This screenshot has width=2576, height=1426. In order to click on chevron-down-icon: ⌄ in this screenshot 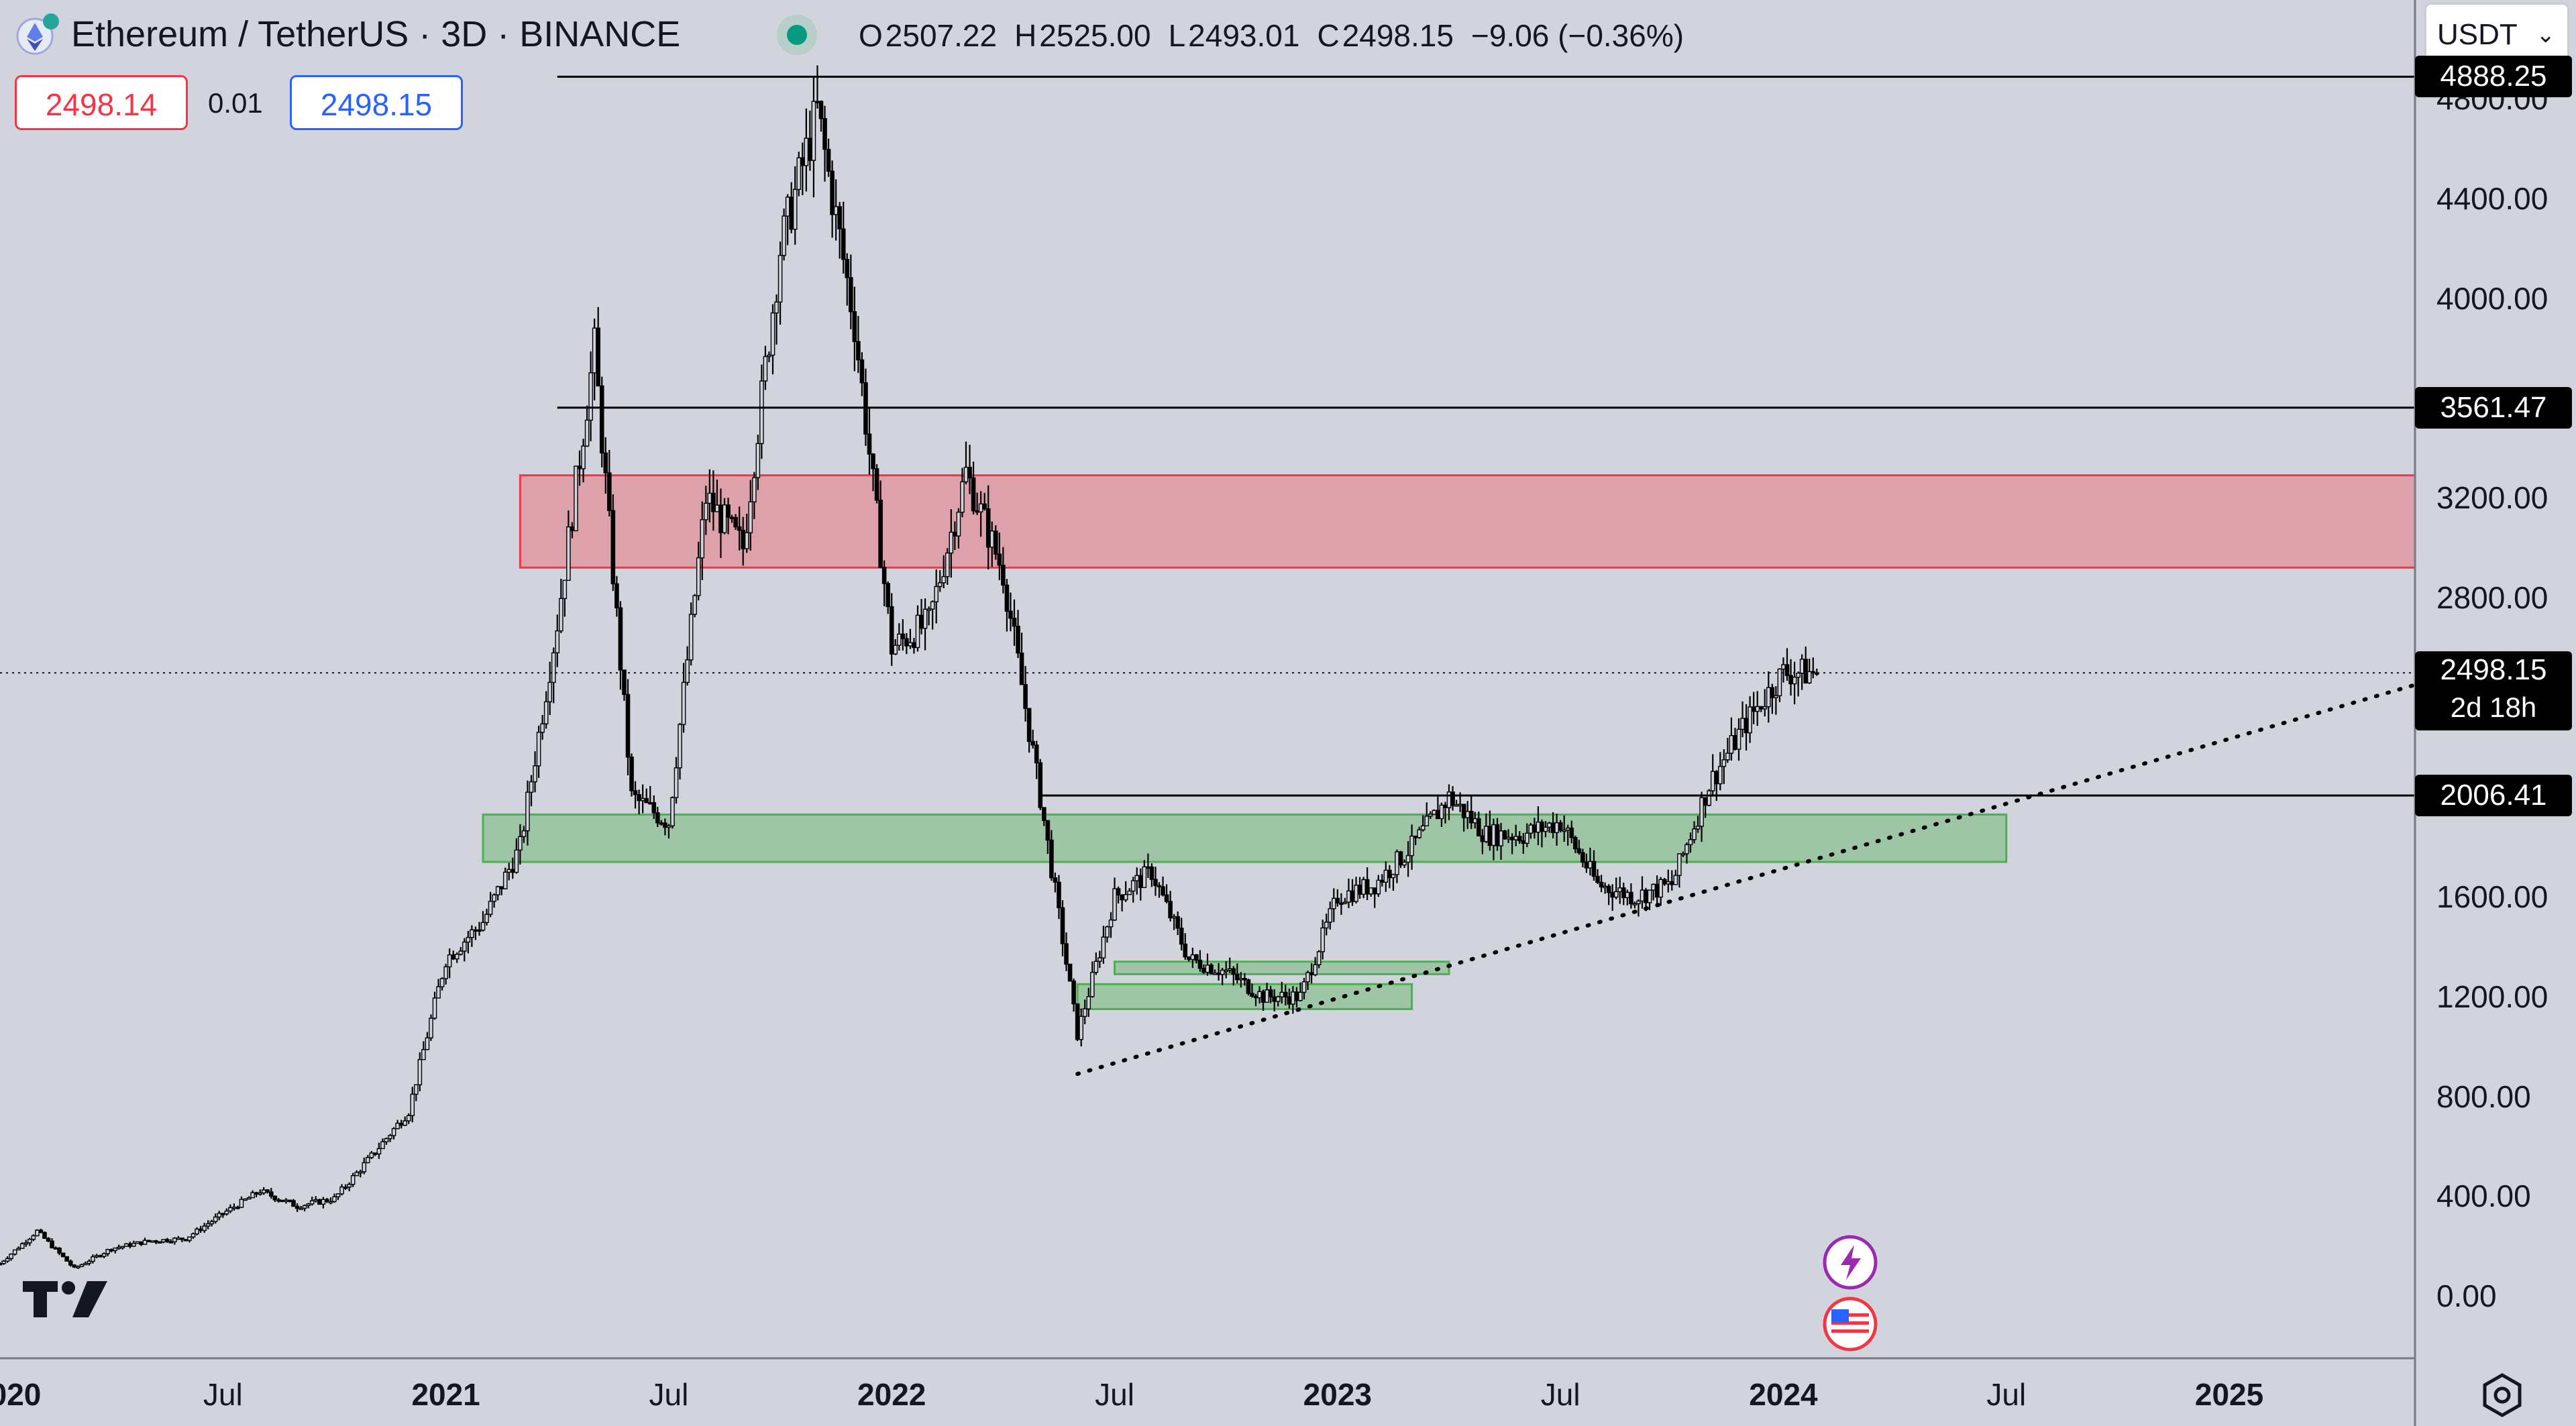, I will do `click(2546, 35)`.